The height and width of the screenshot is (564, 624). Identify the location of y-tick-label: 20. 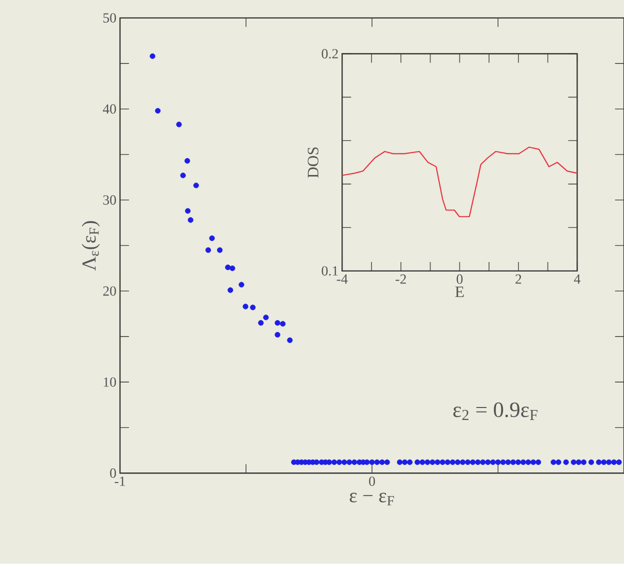
(109, 291).